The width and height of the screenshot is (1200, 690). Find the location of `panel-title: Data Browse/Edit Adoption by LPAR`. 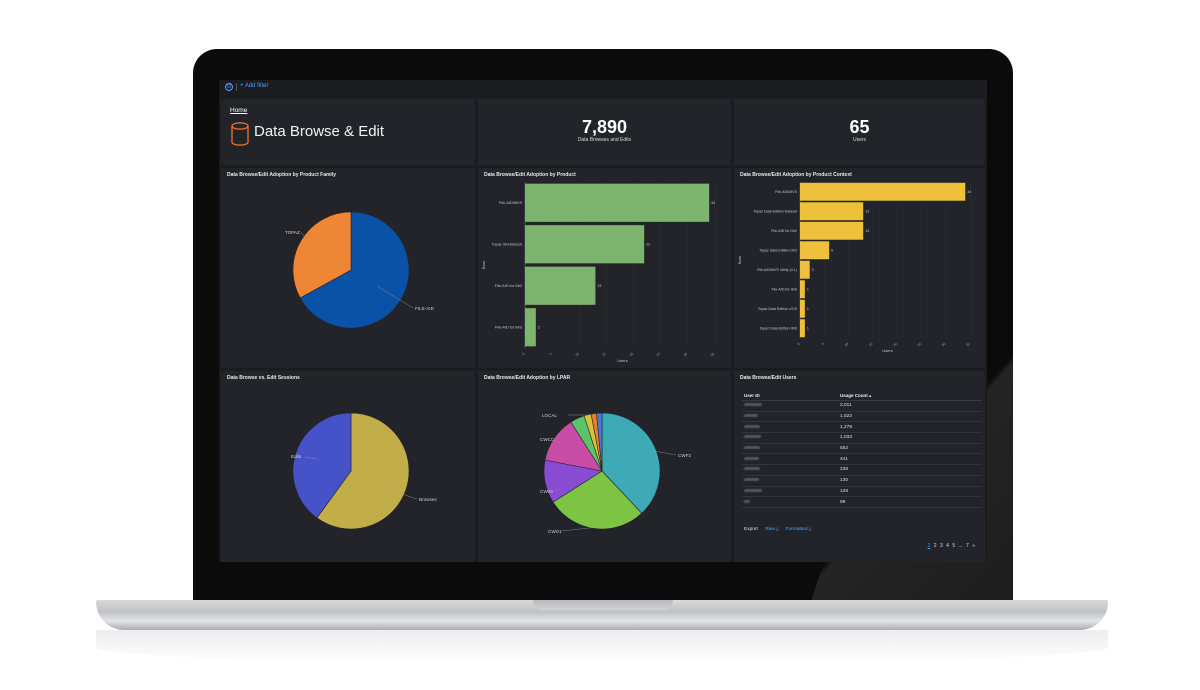

panel-title: Data Browse/Edit Adoption by LPAR is located at coordinates (527, 378).